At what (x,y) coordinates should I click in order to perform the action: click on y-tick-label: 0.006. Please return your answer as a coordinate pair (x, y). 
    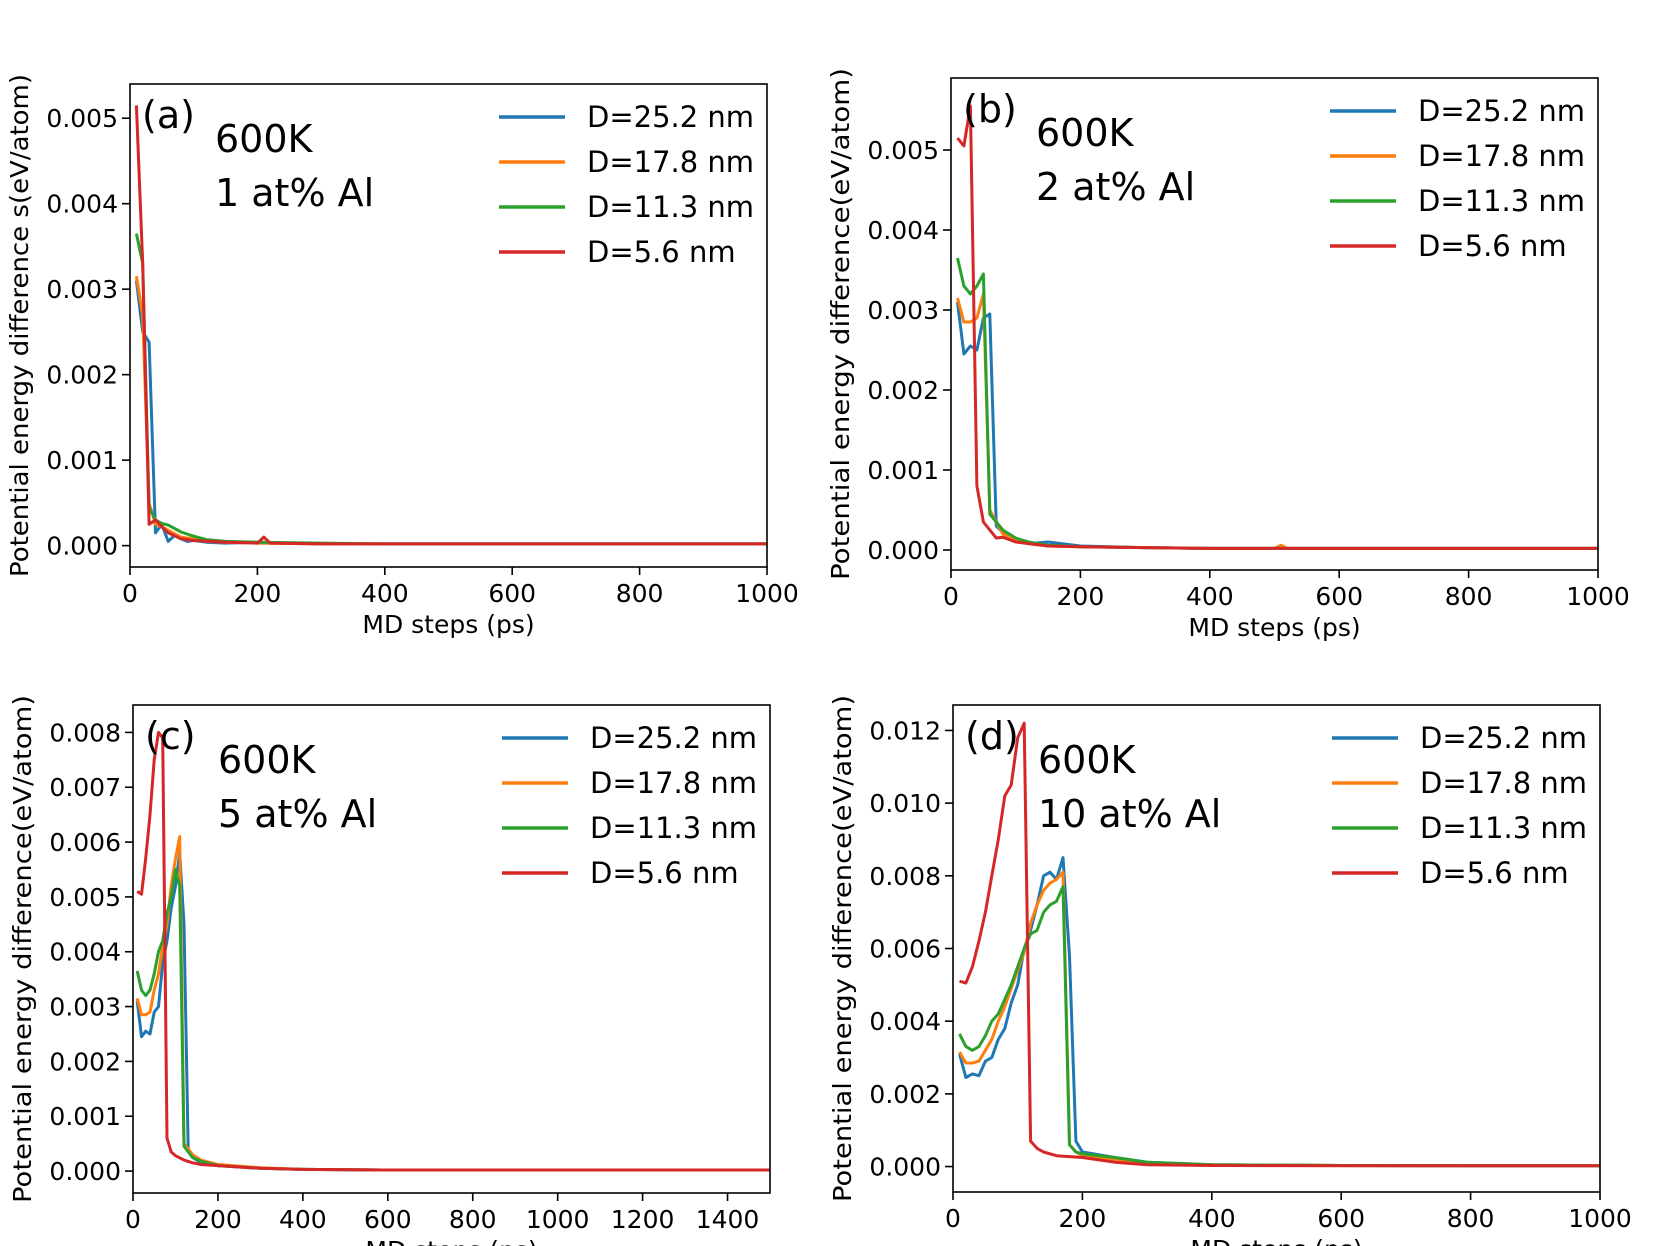
    Looking at the image, I should click on (85, 842).